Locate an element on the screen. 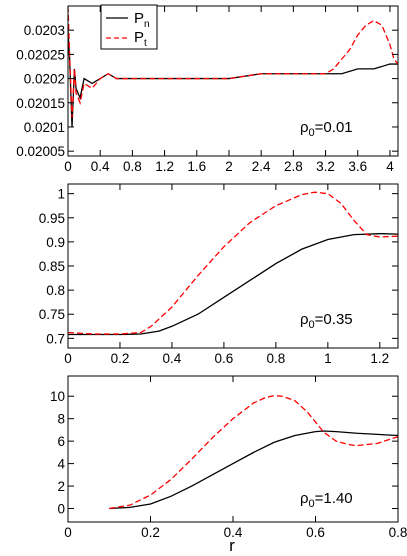 This screenshot has width=407, height=556. x-tick-label: 4 is located at coordinates (390, 166).